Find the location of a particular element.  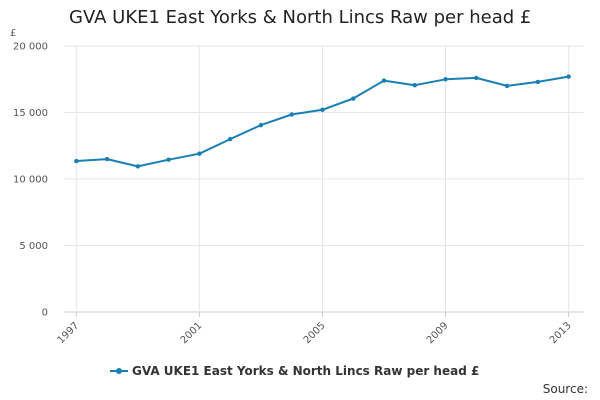

y-tick-label: 10 000 is located at coordinates (30, 180).